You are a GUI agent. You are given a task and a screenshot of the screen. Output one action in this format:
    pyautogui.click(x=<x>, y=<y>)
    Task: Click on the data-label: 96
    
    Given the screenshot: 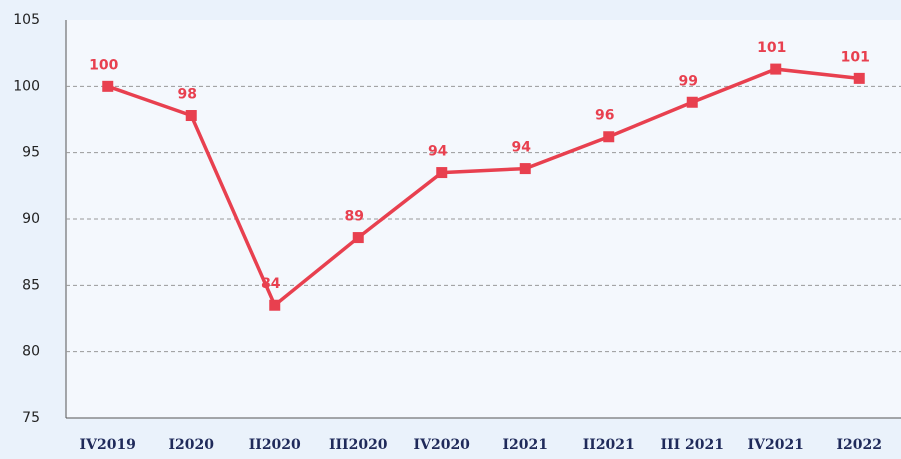 What is the action you would take?
    pyautogui.click(x=604, y=116)
    